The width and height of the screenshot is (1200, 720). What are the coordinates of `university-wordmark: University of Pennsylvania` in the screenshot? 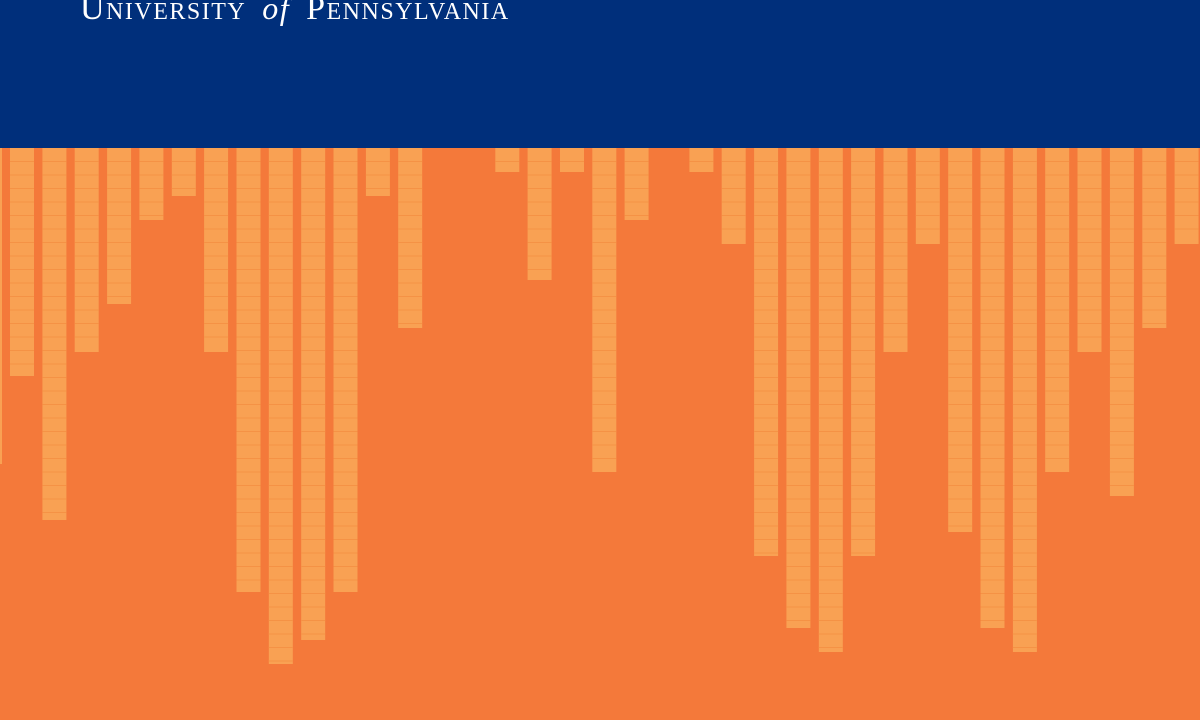 It's located at (295, 15).